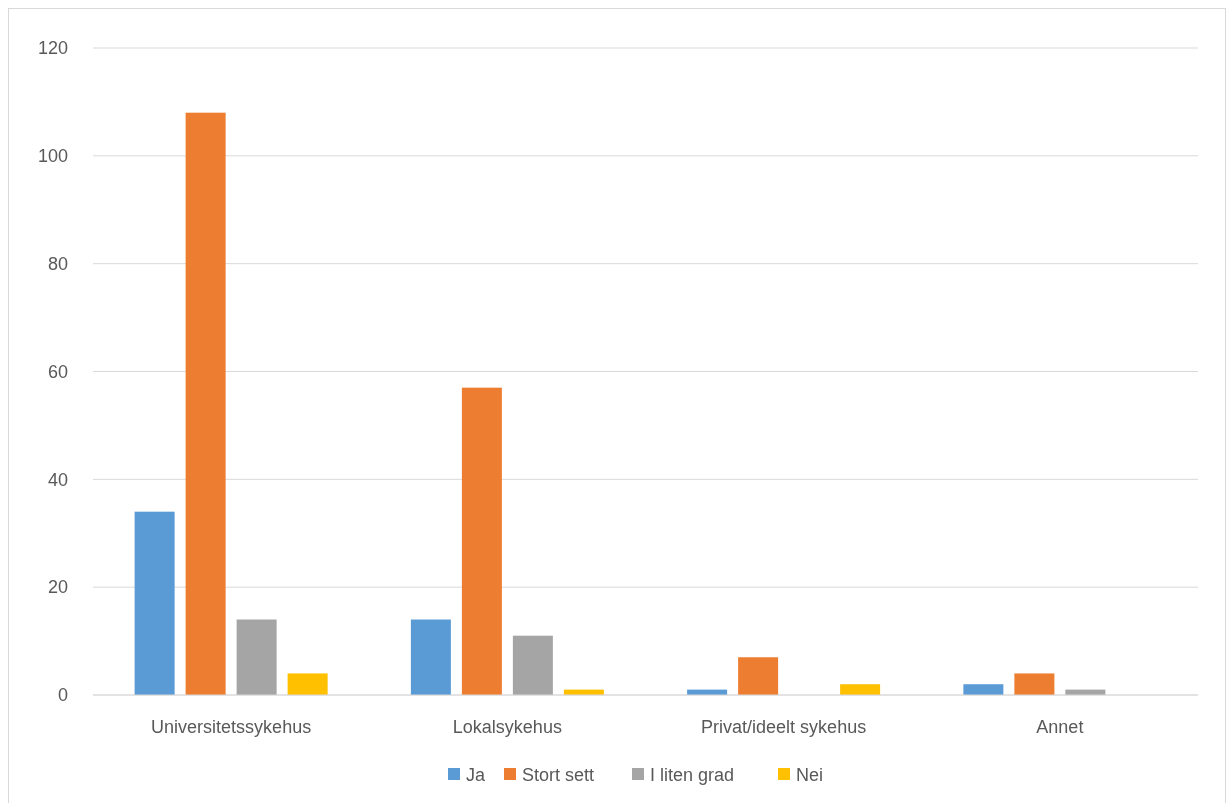 This screenshot has height=803, width=1227. What do you see at coordinates (558, 775) in the screenshot?
I see `legend-label: Stort sett` at bounding box center [558, 775].